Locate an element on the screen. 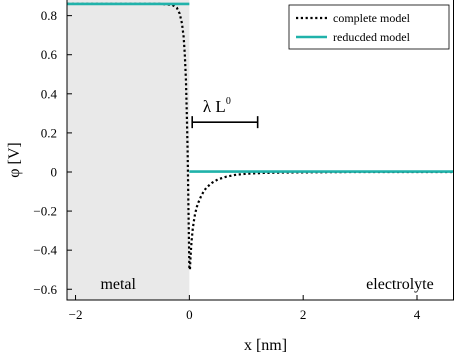  x-axis-ticks: −2 0 2 4 is located at coordinates (245, 308).